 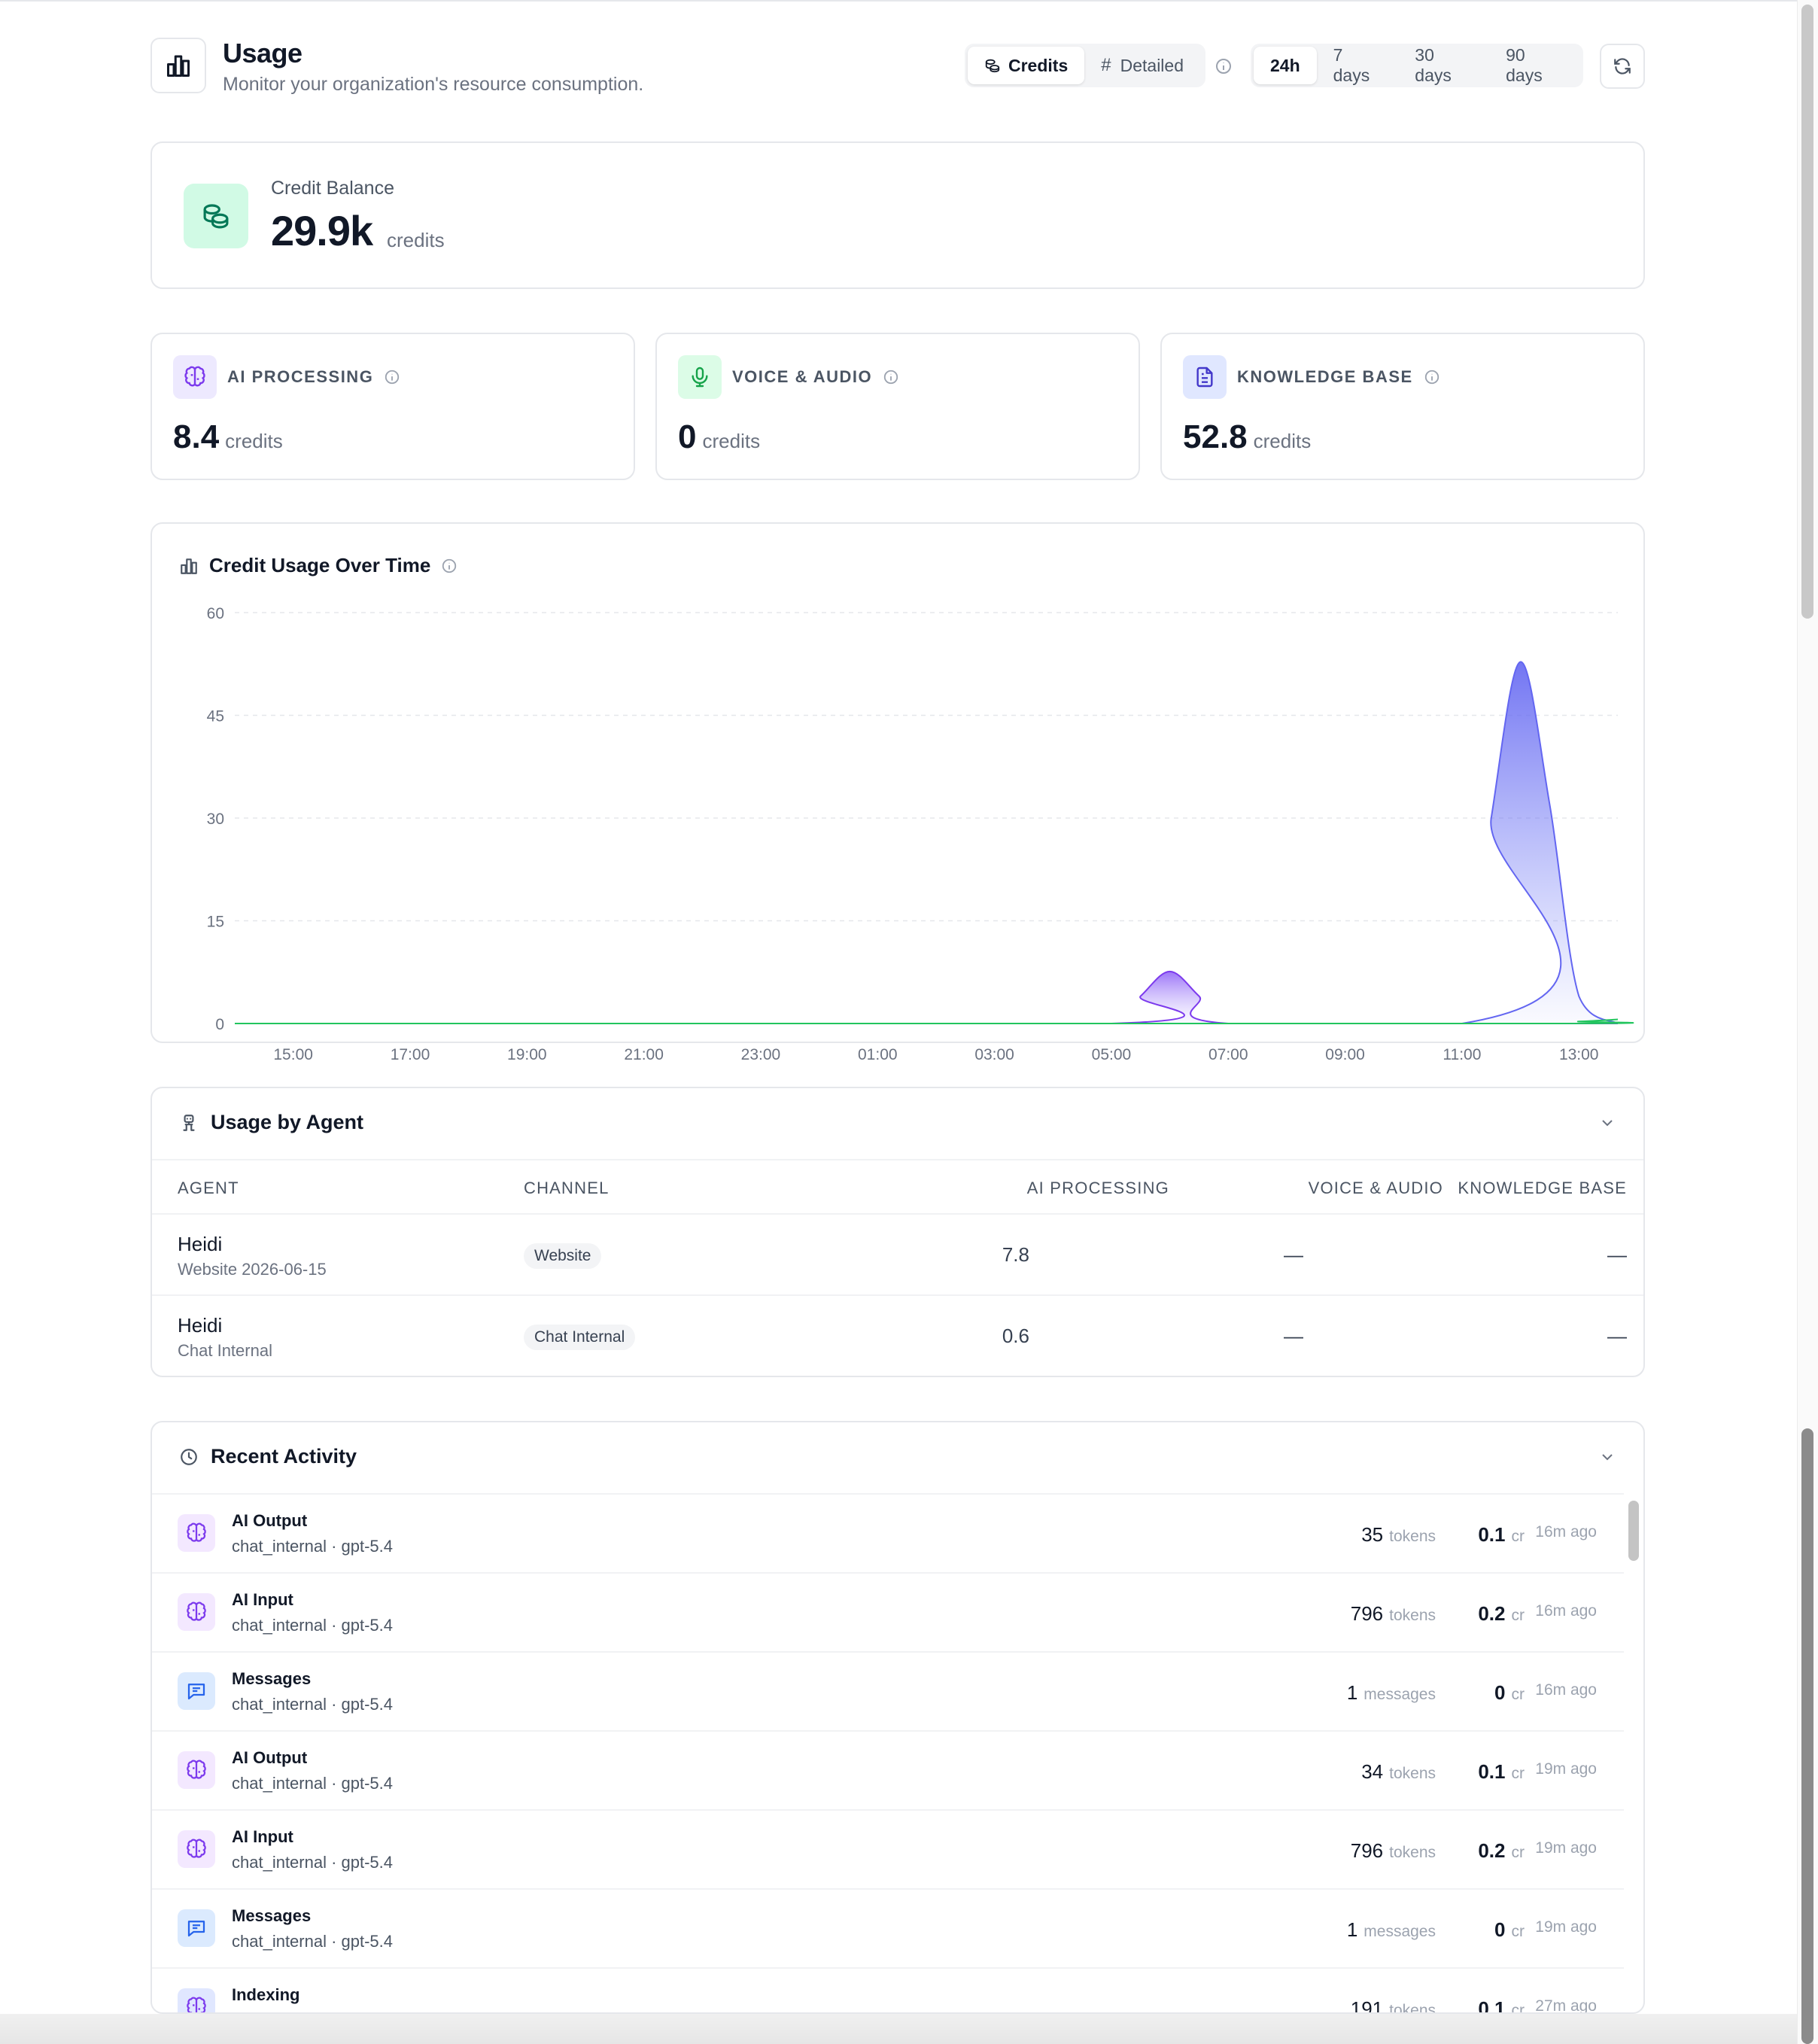 What do you see at coordinates (1097, 1188) in the screenshot?
I see `col-ai-processing: AI PROCESSING` at bounding box center [1097, 1188].